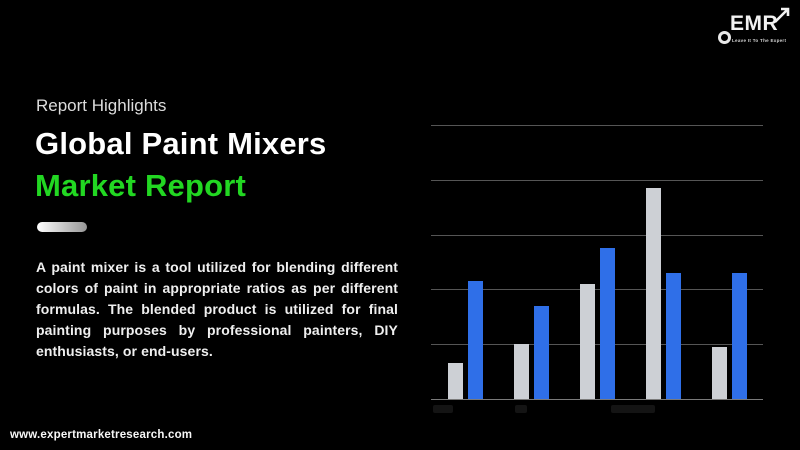 The image size is (800, 450). Describe the element at coordinates (62, 227) in the screenshot. I see `divider-pill` at that location.